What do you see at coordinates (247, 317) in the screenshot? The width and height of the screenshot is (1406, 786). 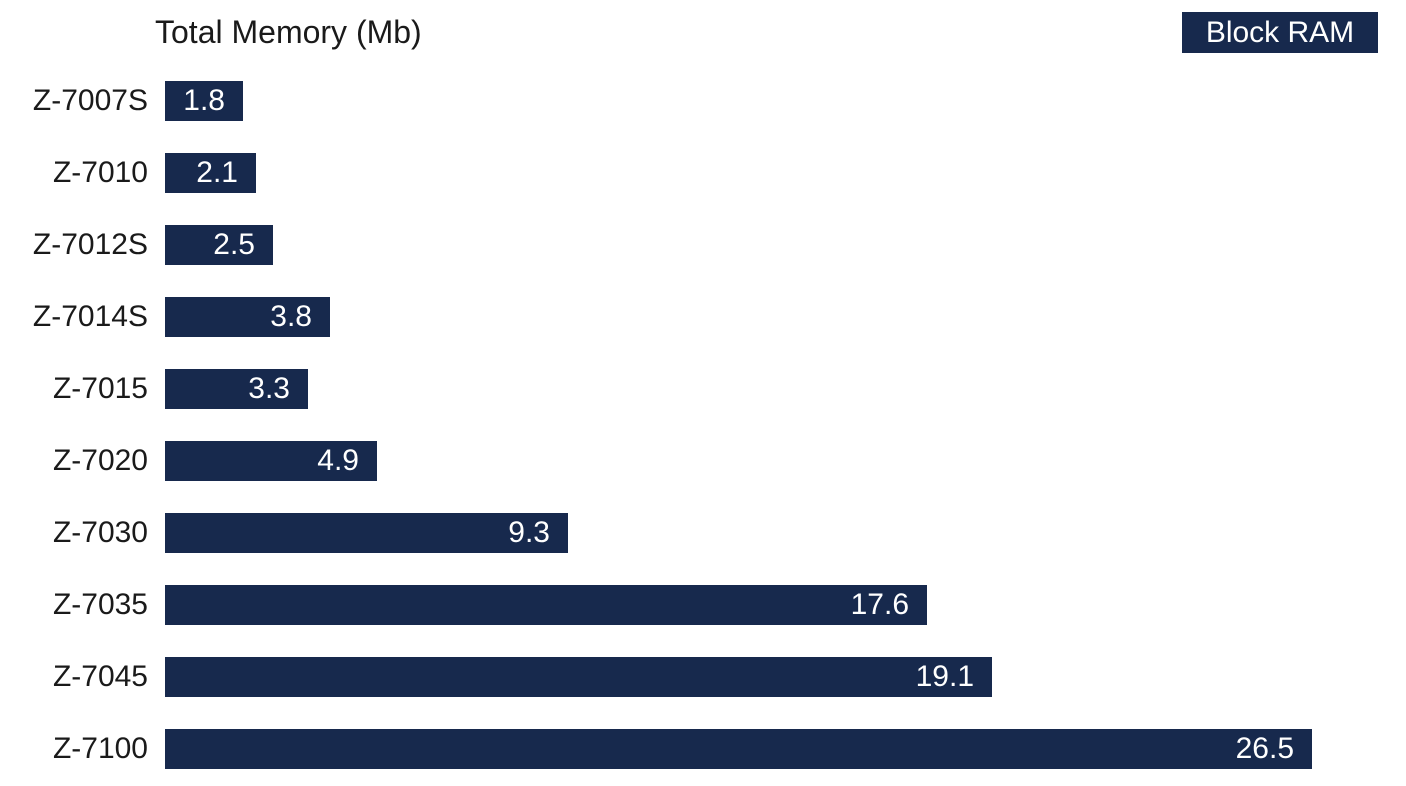 I see `bar: 3.8` at bounding box center [247, 317].